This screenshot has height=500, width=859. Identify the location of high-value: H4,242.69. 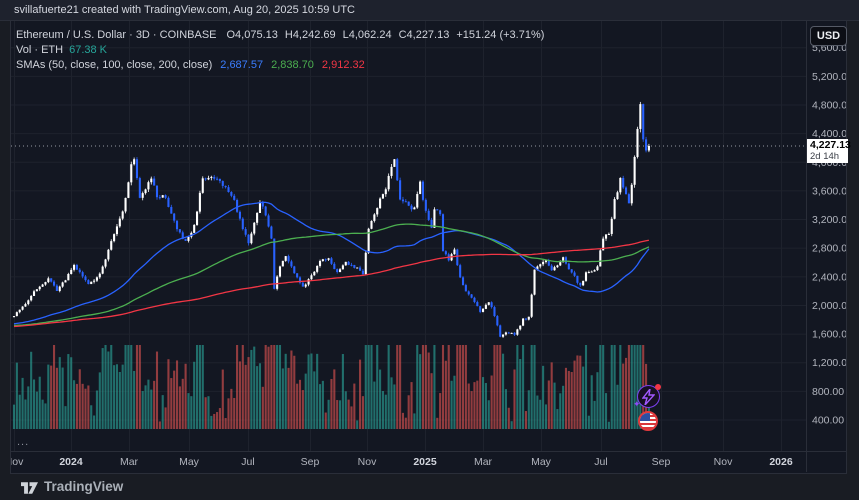
(310, 34).